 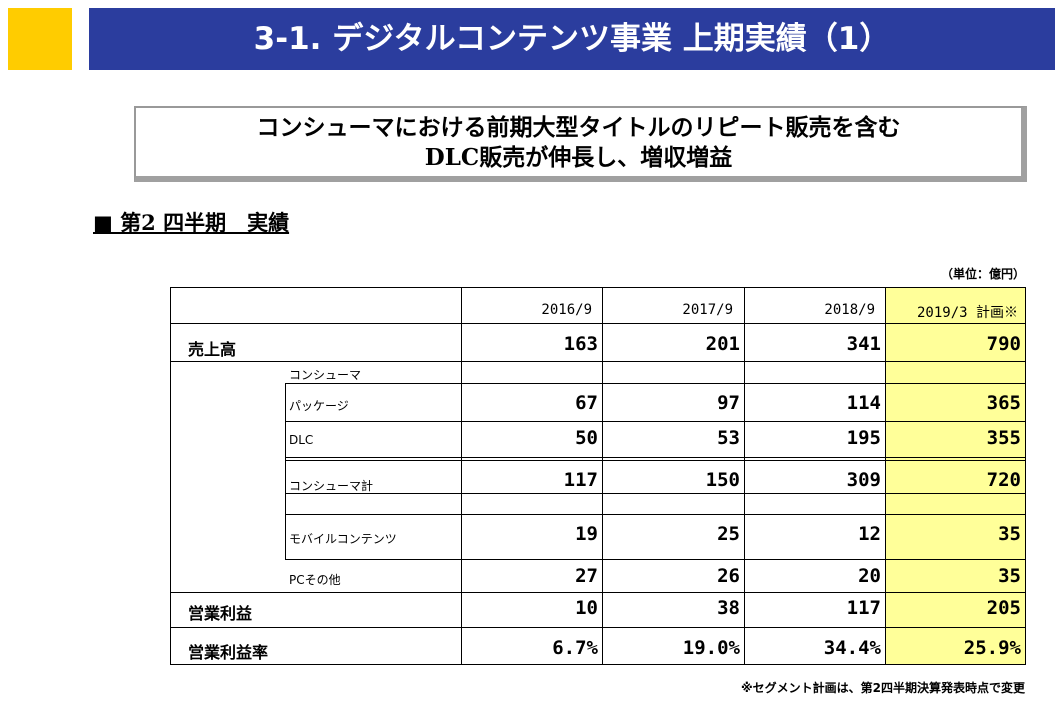 I want to click on sales-2016: 163, so click(x=580, y=344).